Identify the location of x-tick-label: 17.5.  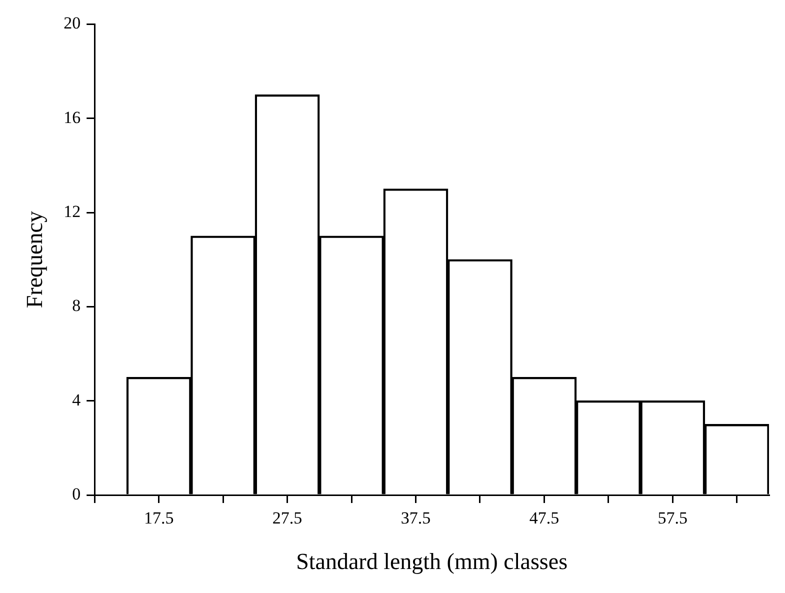
(159, 518).